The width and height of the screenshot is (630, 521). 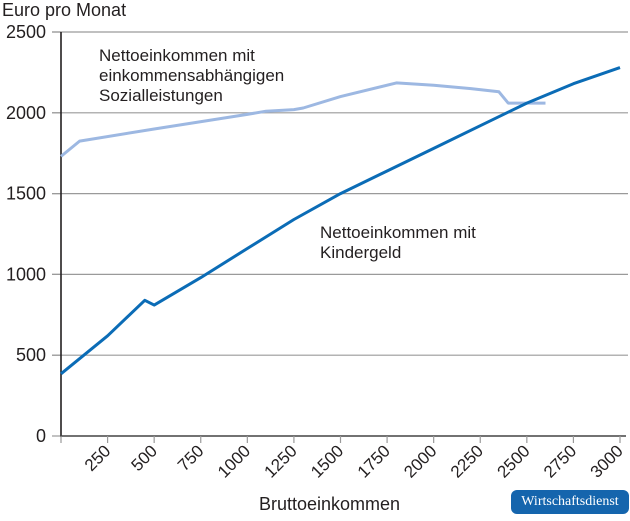 I want to click on y-axis-title: Euro pro Monat, so click(x=64, y=10).